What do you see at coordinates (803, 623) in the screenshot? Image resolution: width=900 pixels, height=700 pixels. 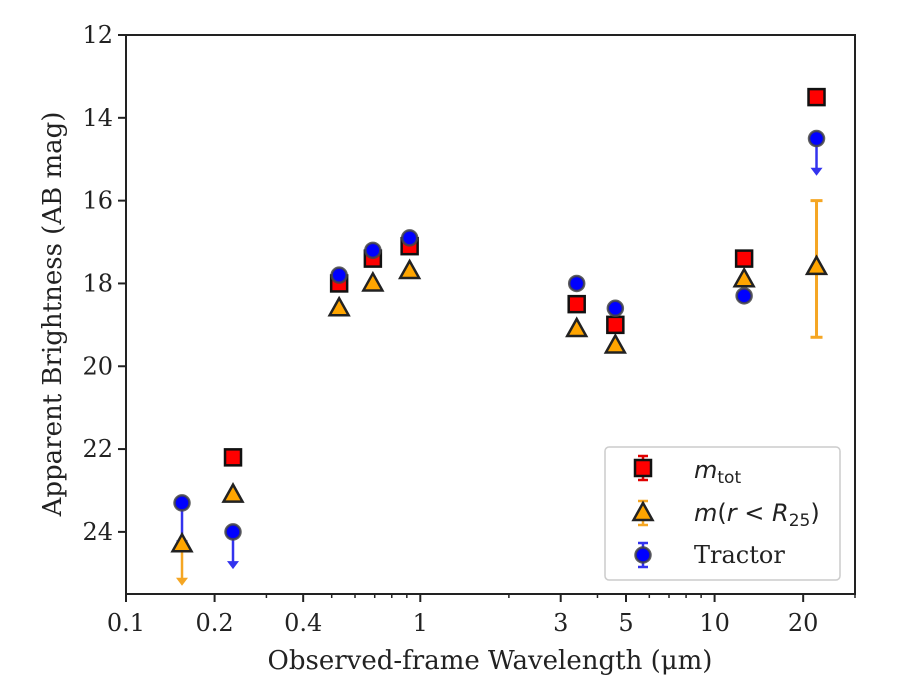 I see `x-tick-label: 20` at bounding box center [803, 623].